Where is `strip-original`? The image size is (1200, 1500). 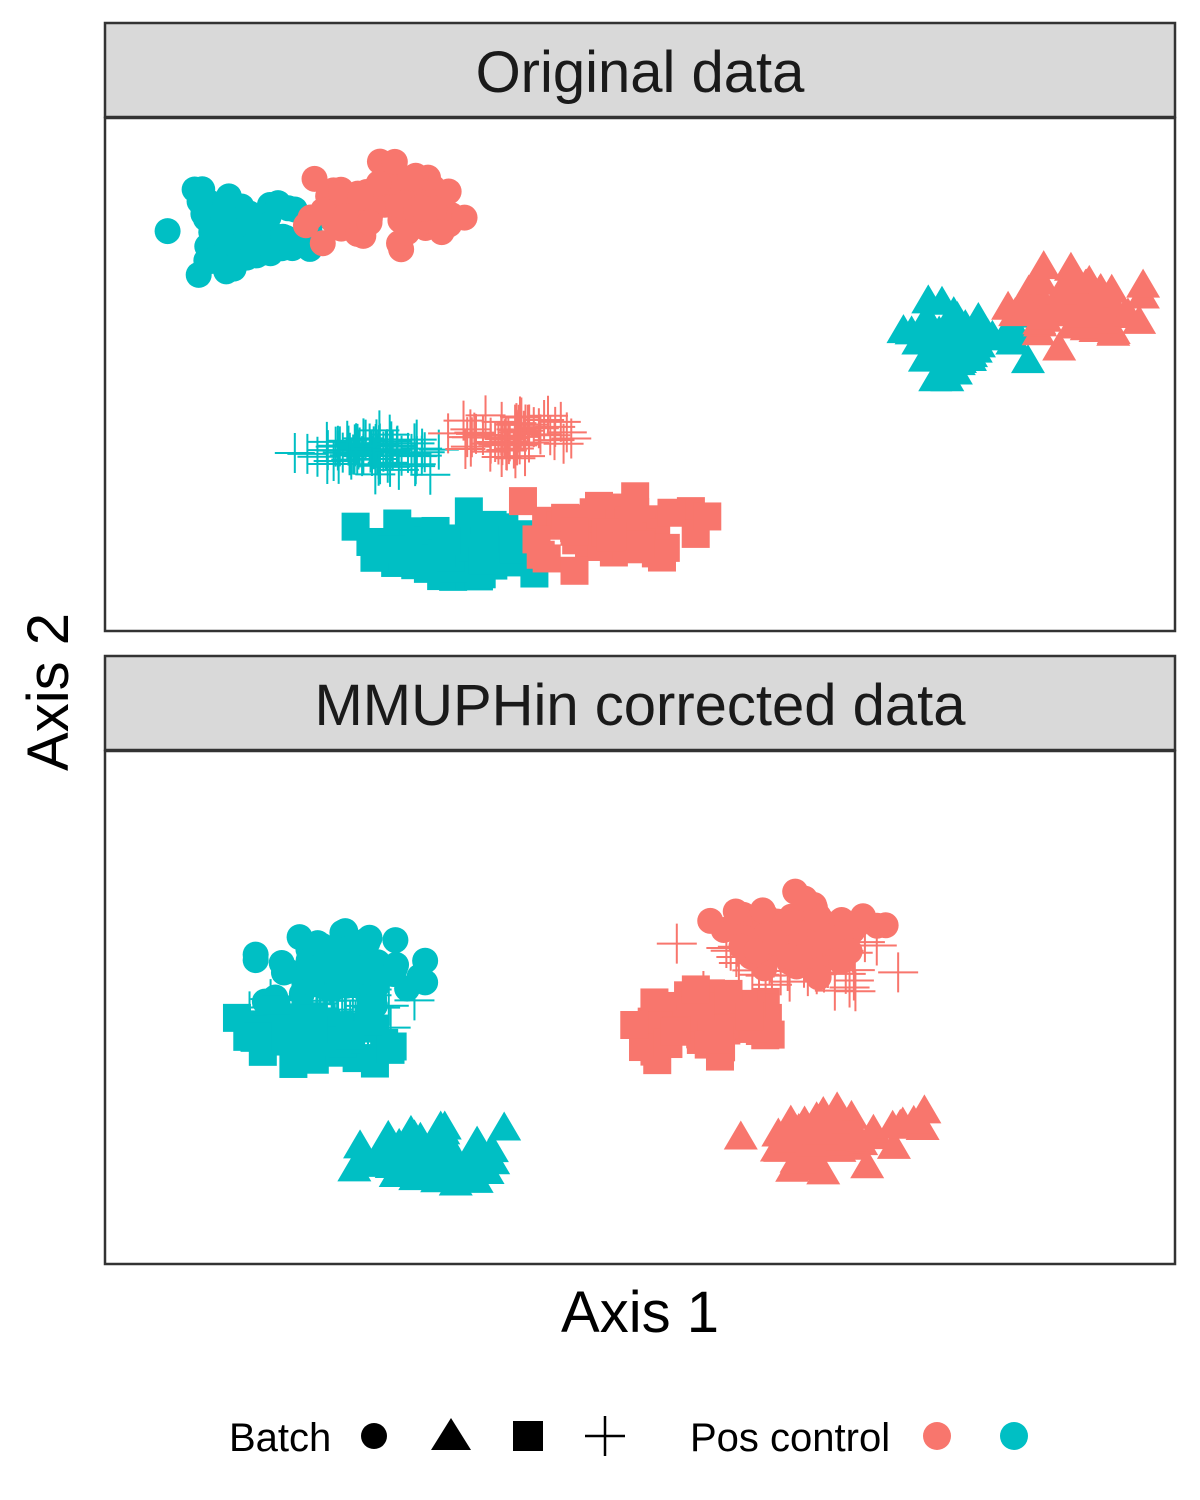
strip-original is located at coordinates (640, 70).